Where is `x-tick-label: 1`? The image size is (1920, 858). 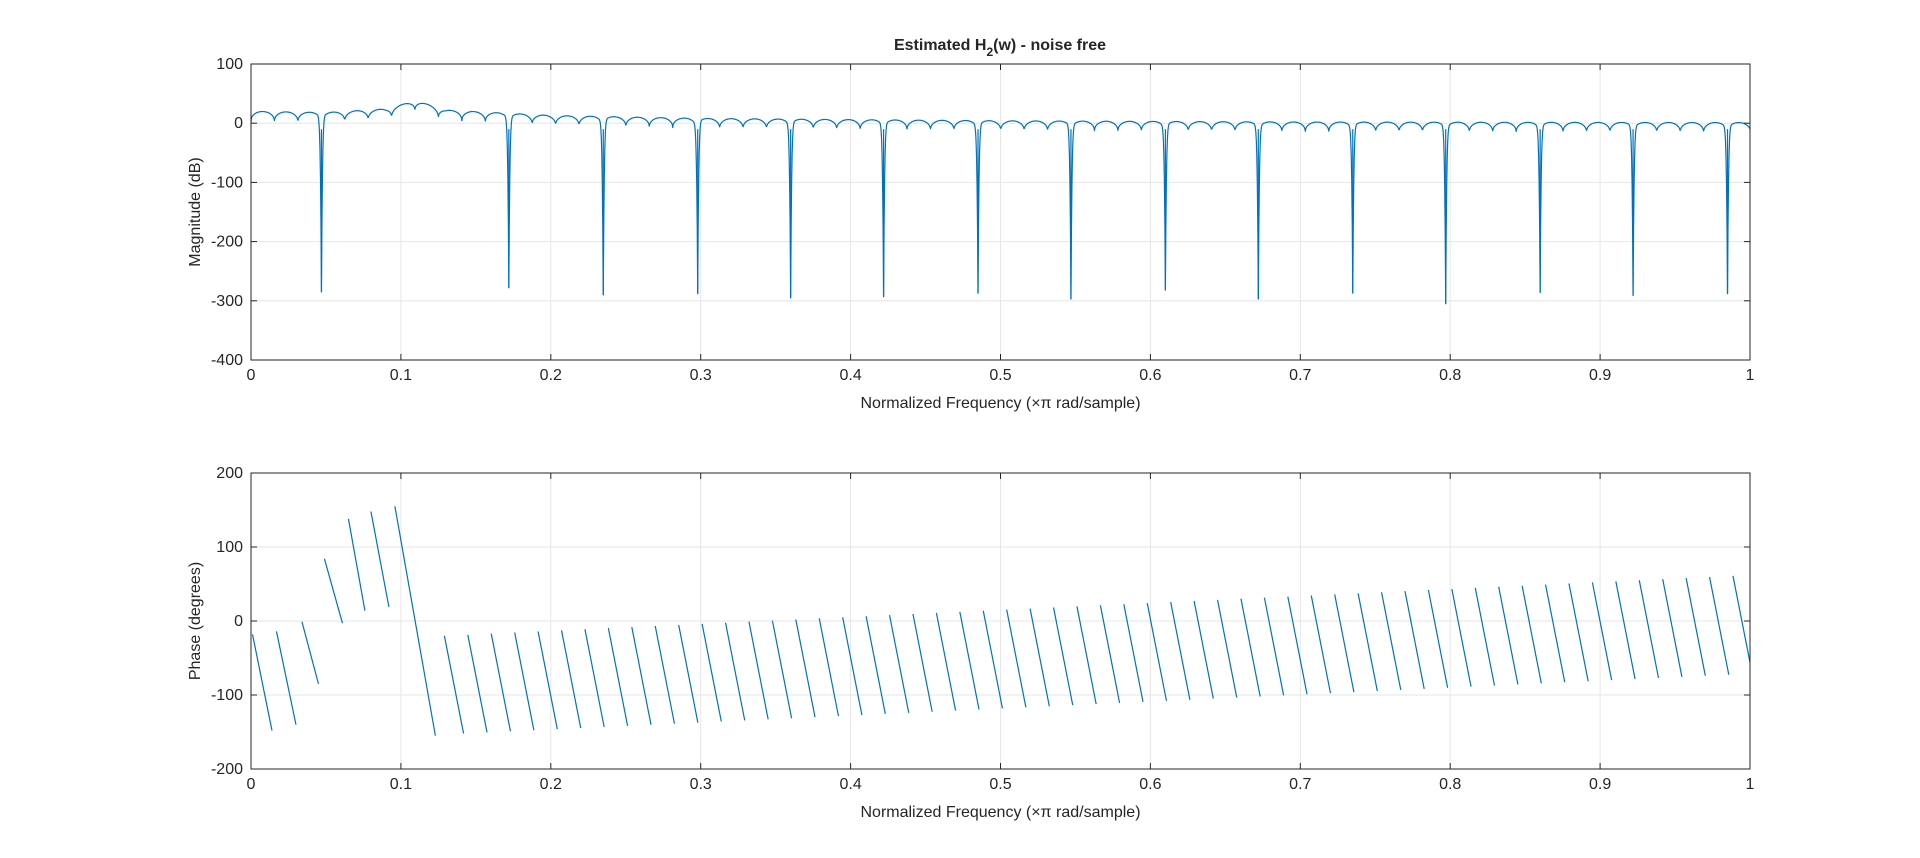
x-tick-label: 1 is located at coordinates (1750, 784).